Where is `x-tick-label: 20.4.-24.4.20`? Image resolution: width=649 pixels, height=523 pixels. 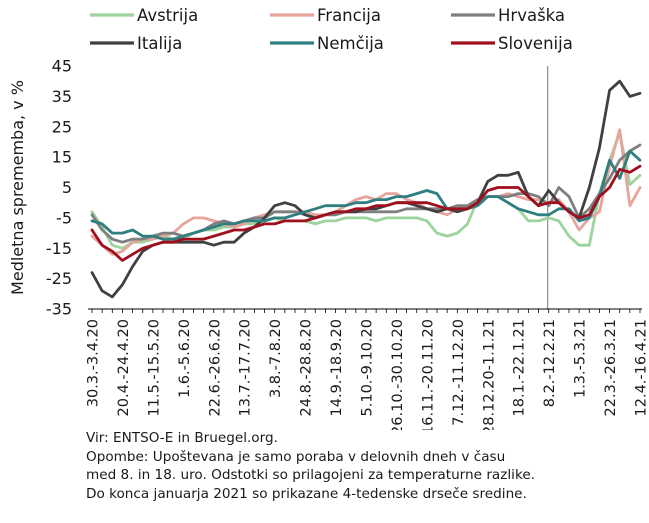 x-tick-label: 20.4.-24.4.20 is located at coordinates (124, 367).